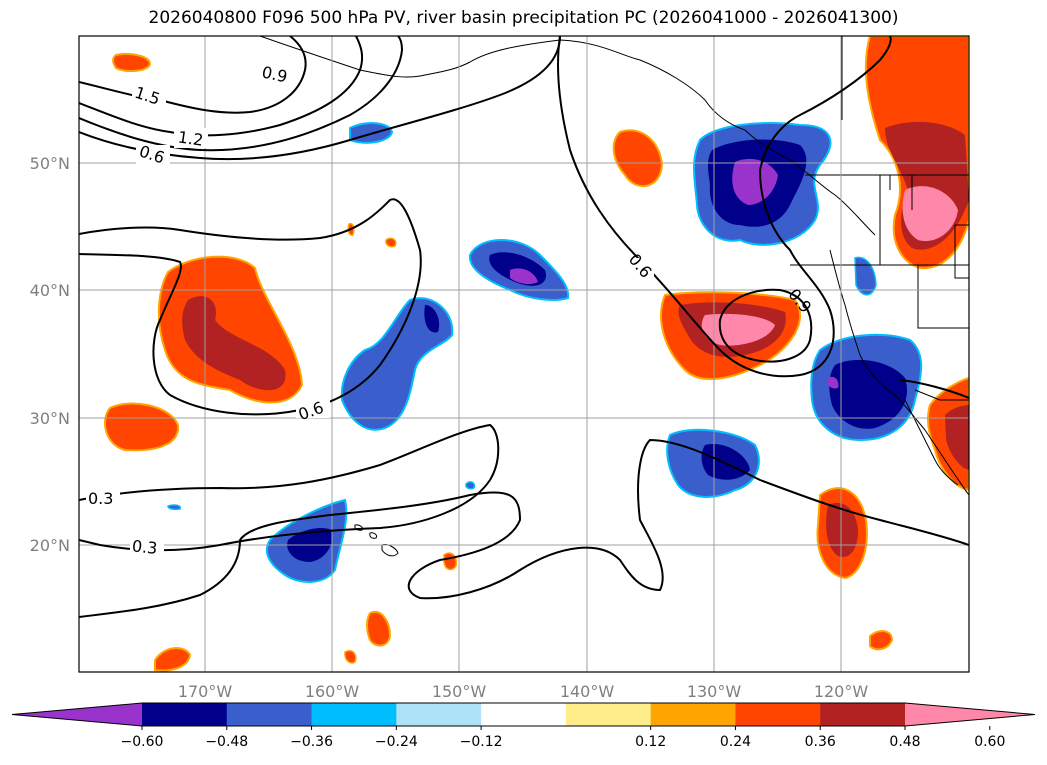 The image size is (1047, 765). What do you see at coordinates (142, 742) in the screenshot?
I see `colorbar-tick-label: −0.60` at bounding box center [142, 742].